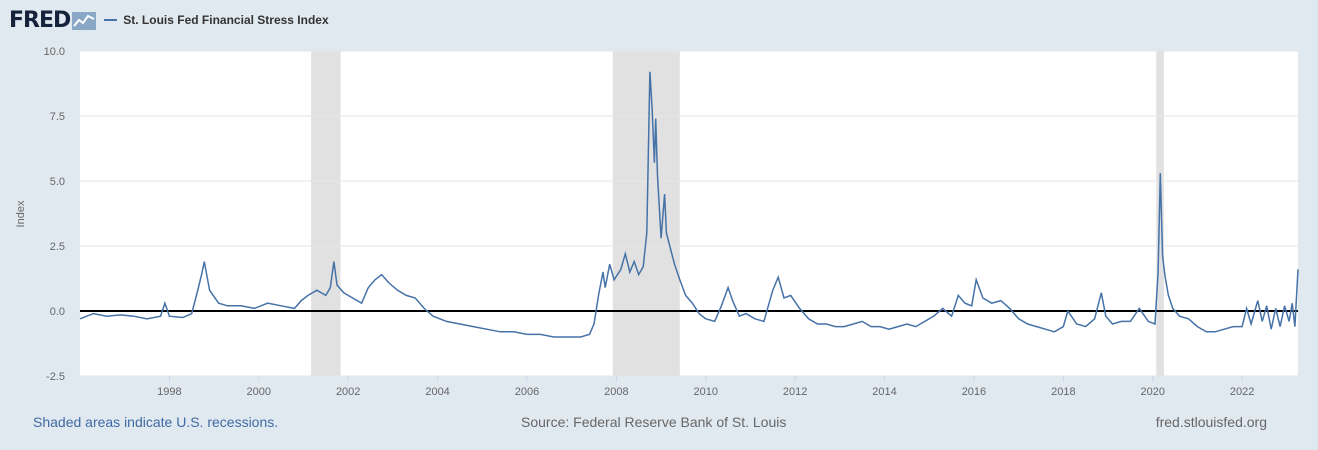 The width and height of the screenshot is (1318, 450). I want to click on y-tick-label: 2.5, so click(57, 247).